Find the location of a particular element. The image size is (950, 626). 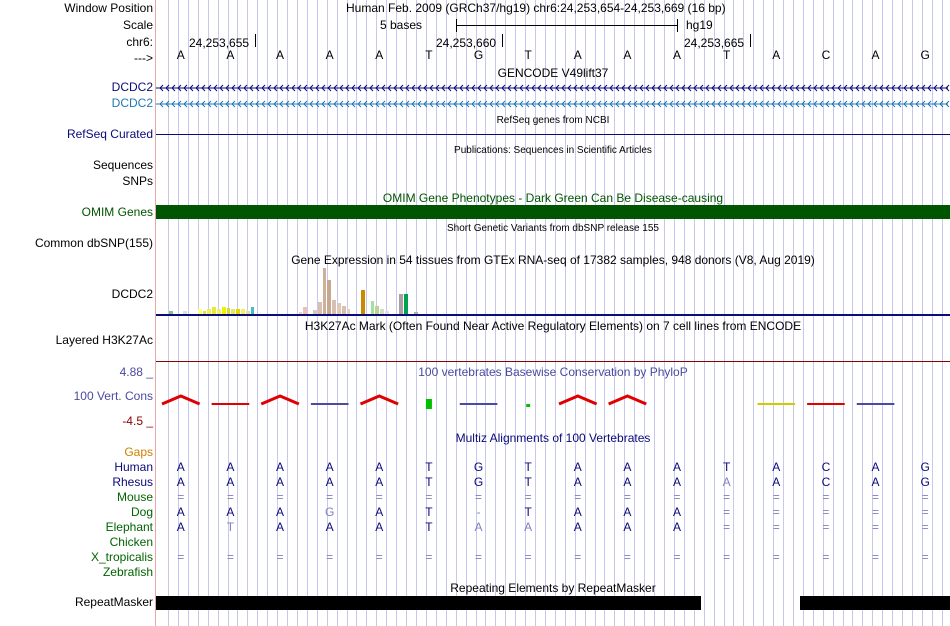

omim-gene-bar is located at coordinates (553, 212).